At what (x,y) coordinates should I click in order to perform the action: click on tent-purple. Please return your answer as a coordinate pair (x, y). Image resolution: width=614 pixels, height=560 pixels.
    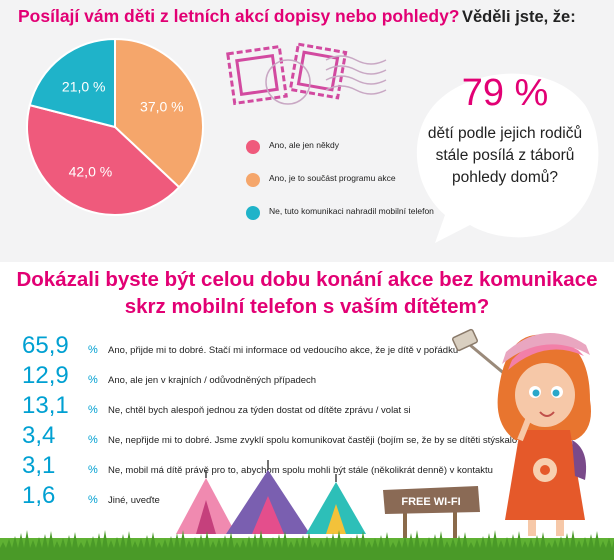
    Looking at the image, I should click on (268, 497).